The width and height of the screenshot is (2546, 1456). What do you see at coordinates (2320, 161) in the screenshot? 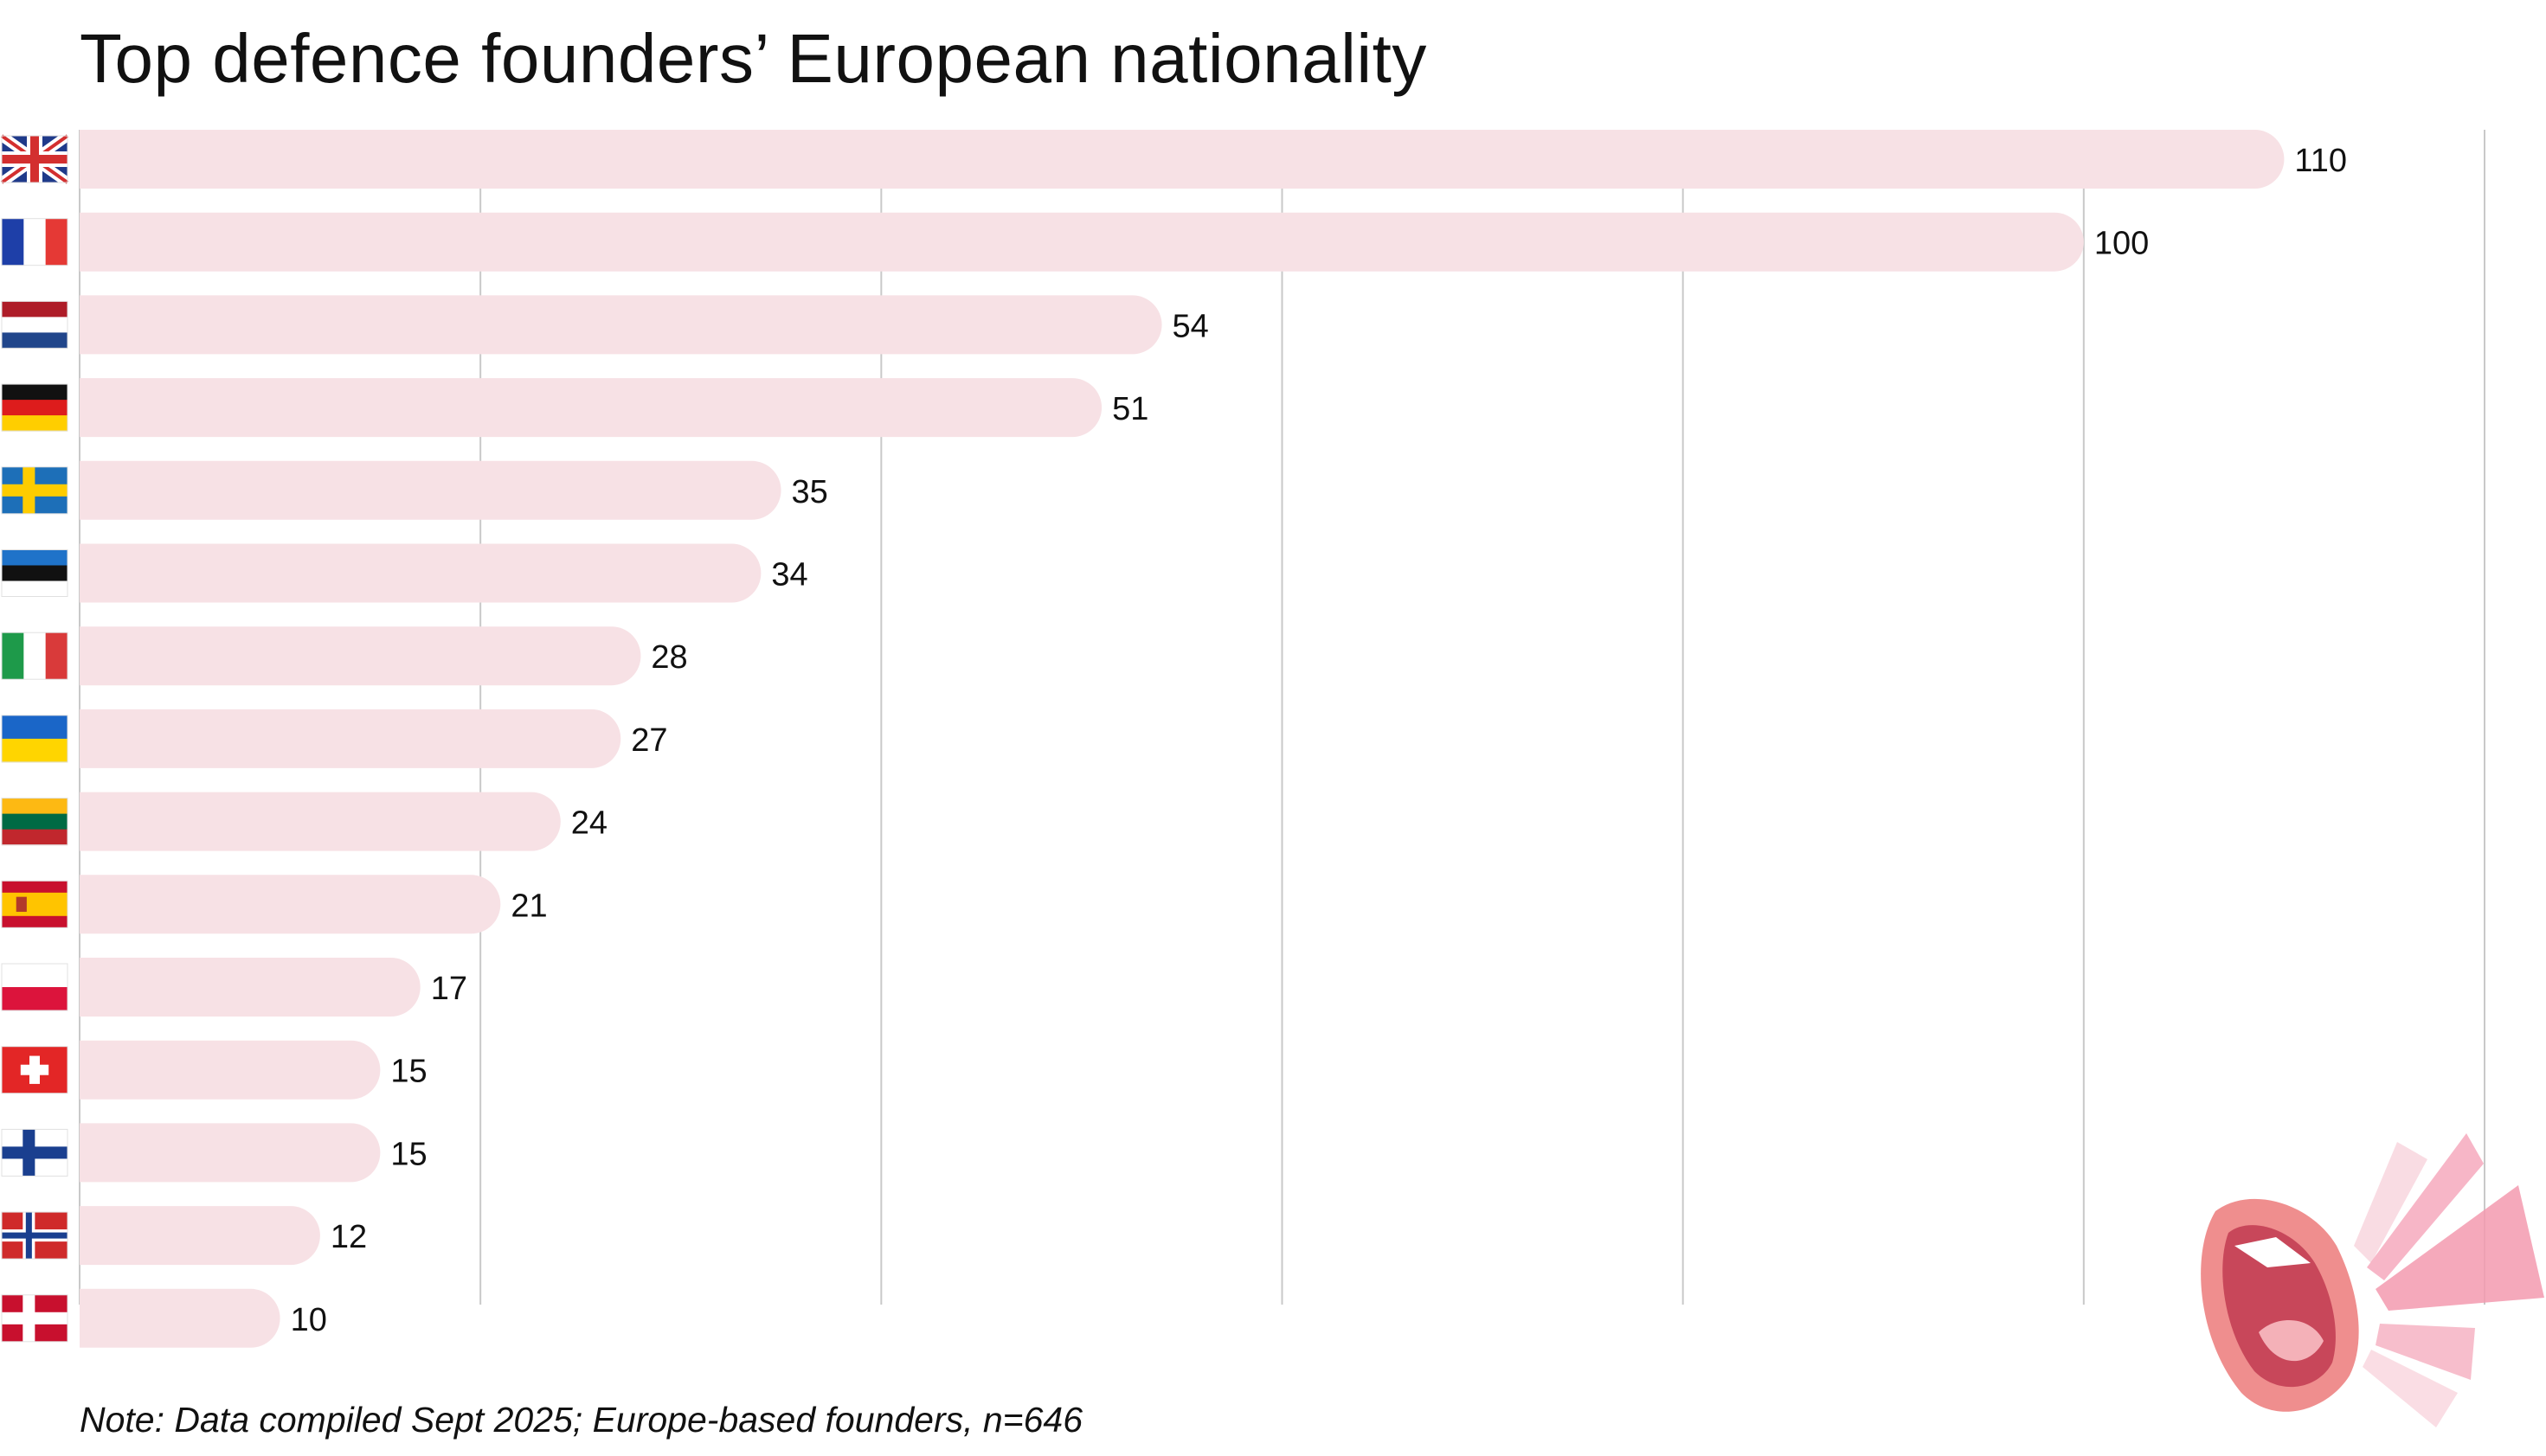
I see `value-label-united-kingdom: 110` at bounding box center [2320, 161].